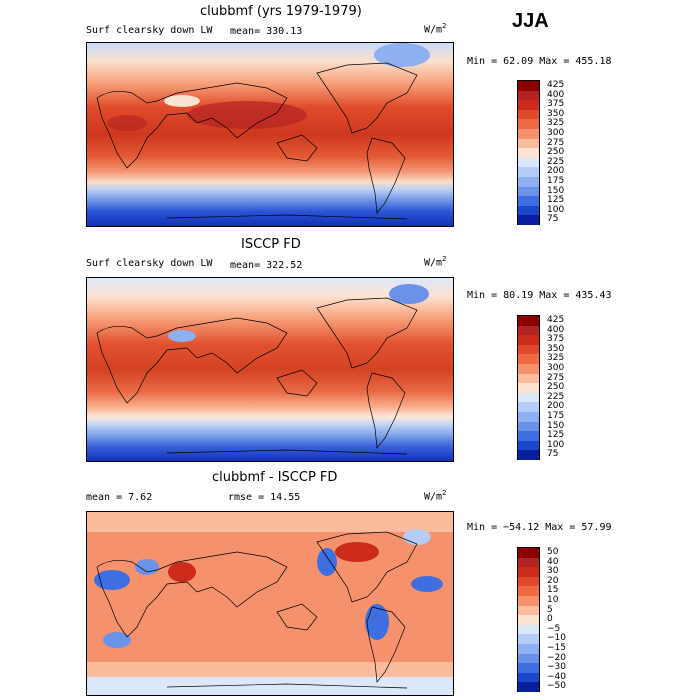  What do you see at coordinates (435, 496) in the screenshot?
I see `panel3-units: W/m2` at bounding box center [435, 496].